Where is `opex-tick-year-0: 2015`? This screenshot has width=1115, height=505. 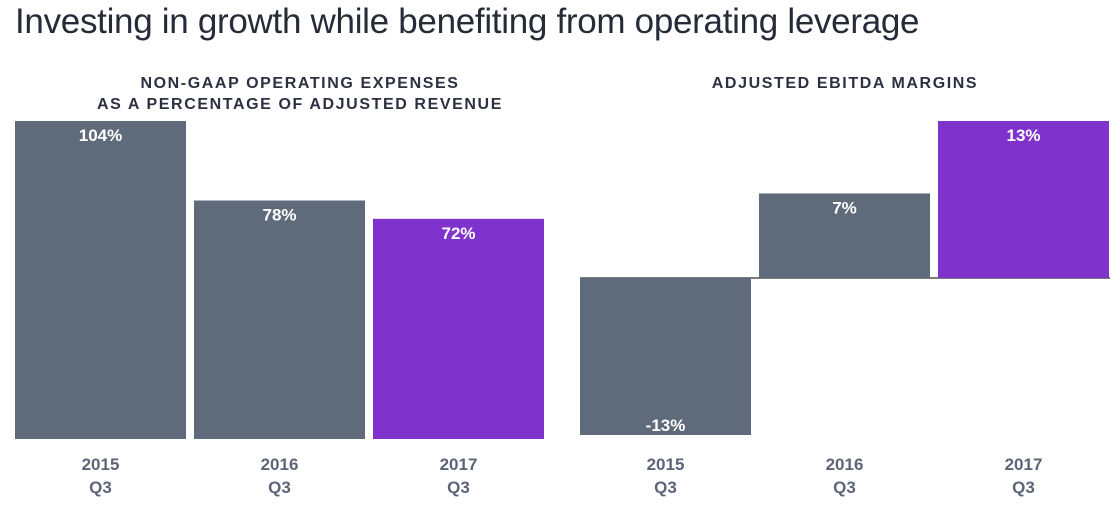 opex-tick-year-0: 2015 is located at coordinates (101, 464).